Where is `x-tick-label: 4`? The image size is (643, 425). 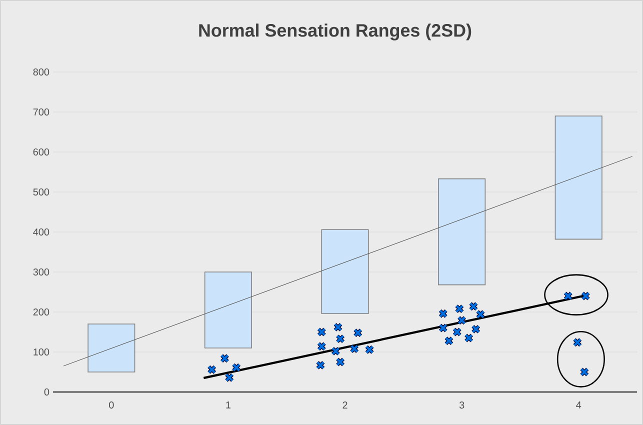 x-tick-label: 4 is located at coordinates (579, 405).